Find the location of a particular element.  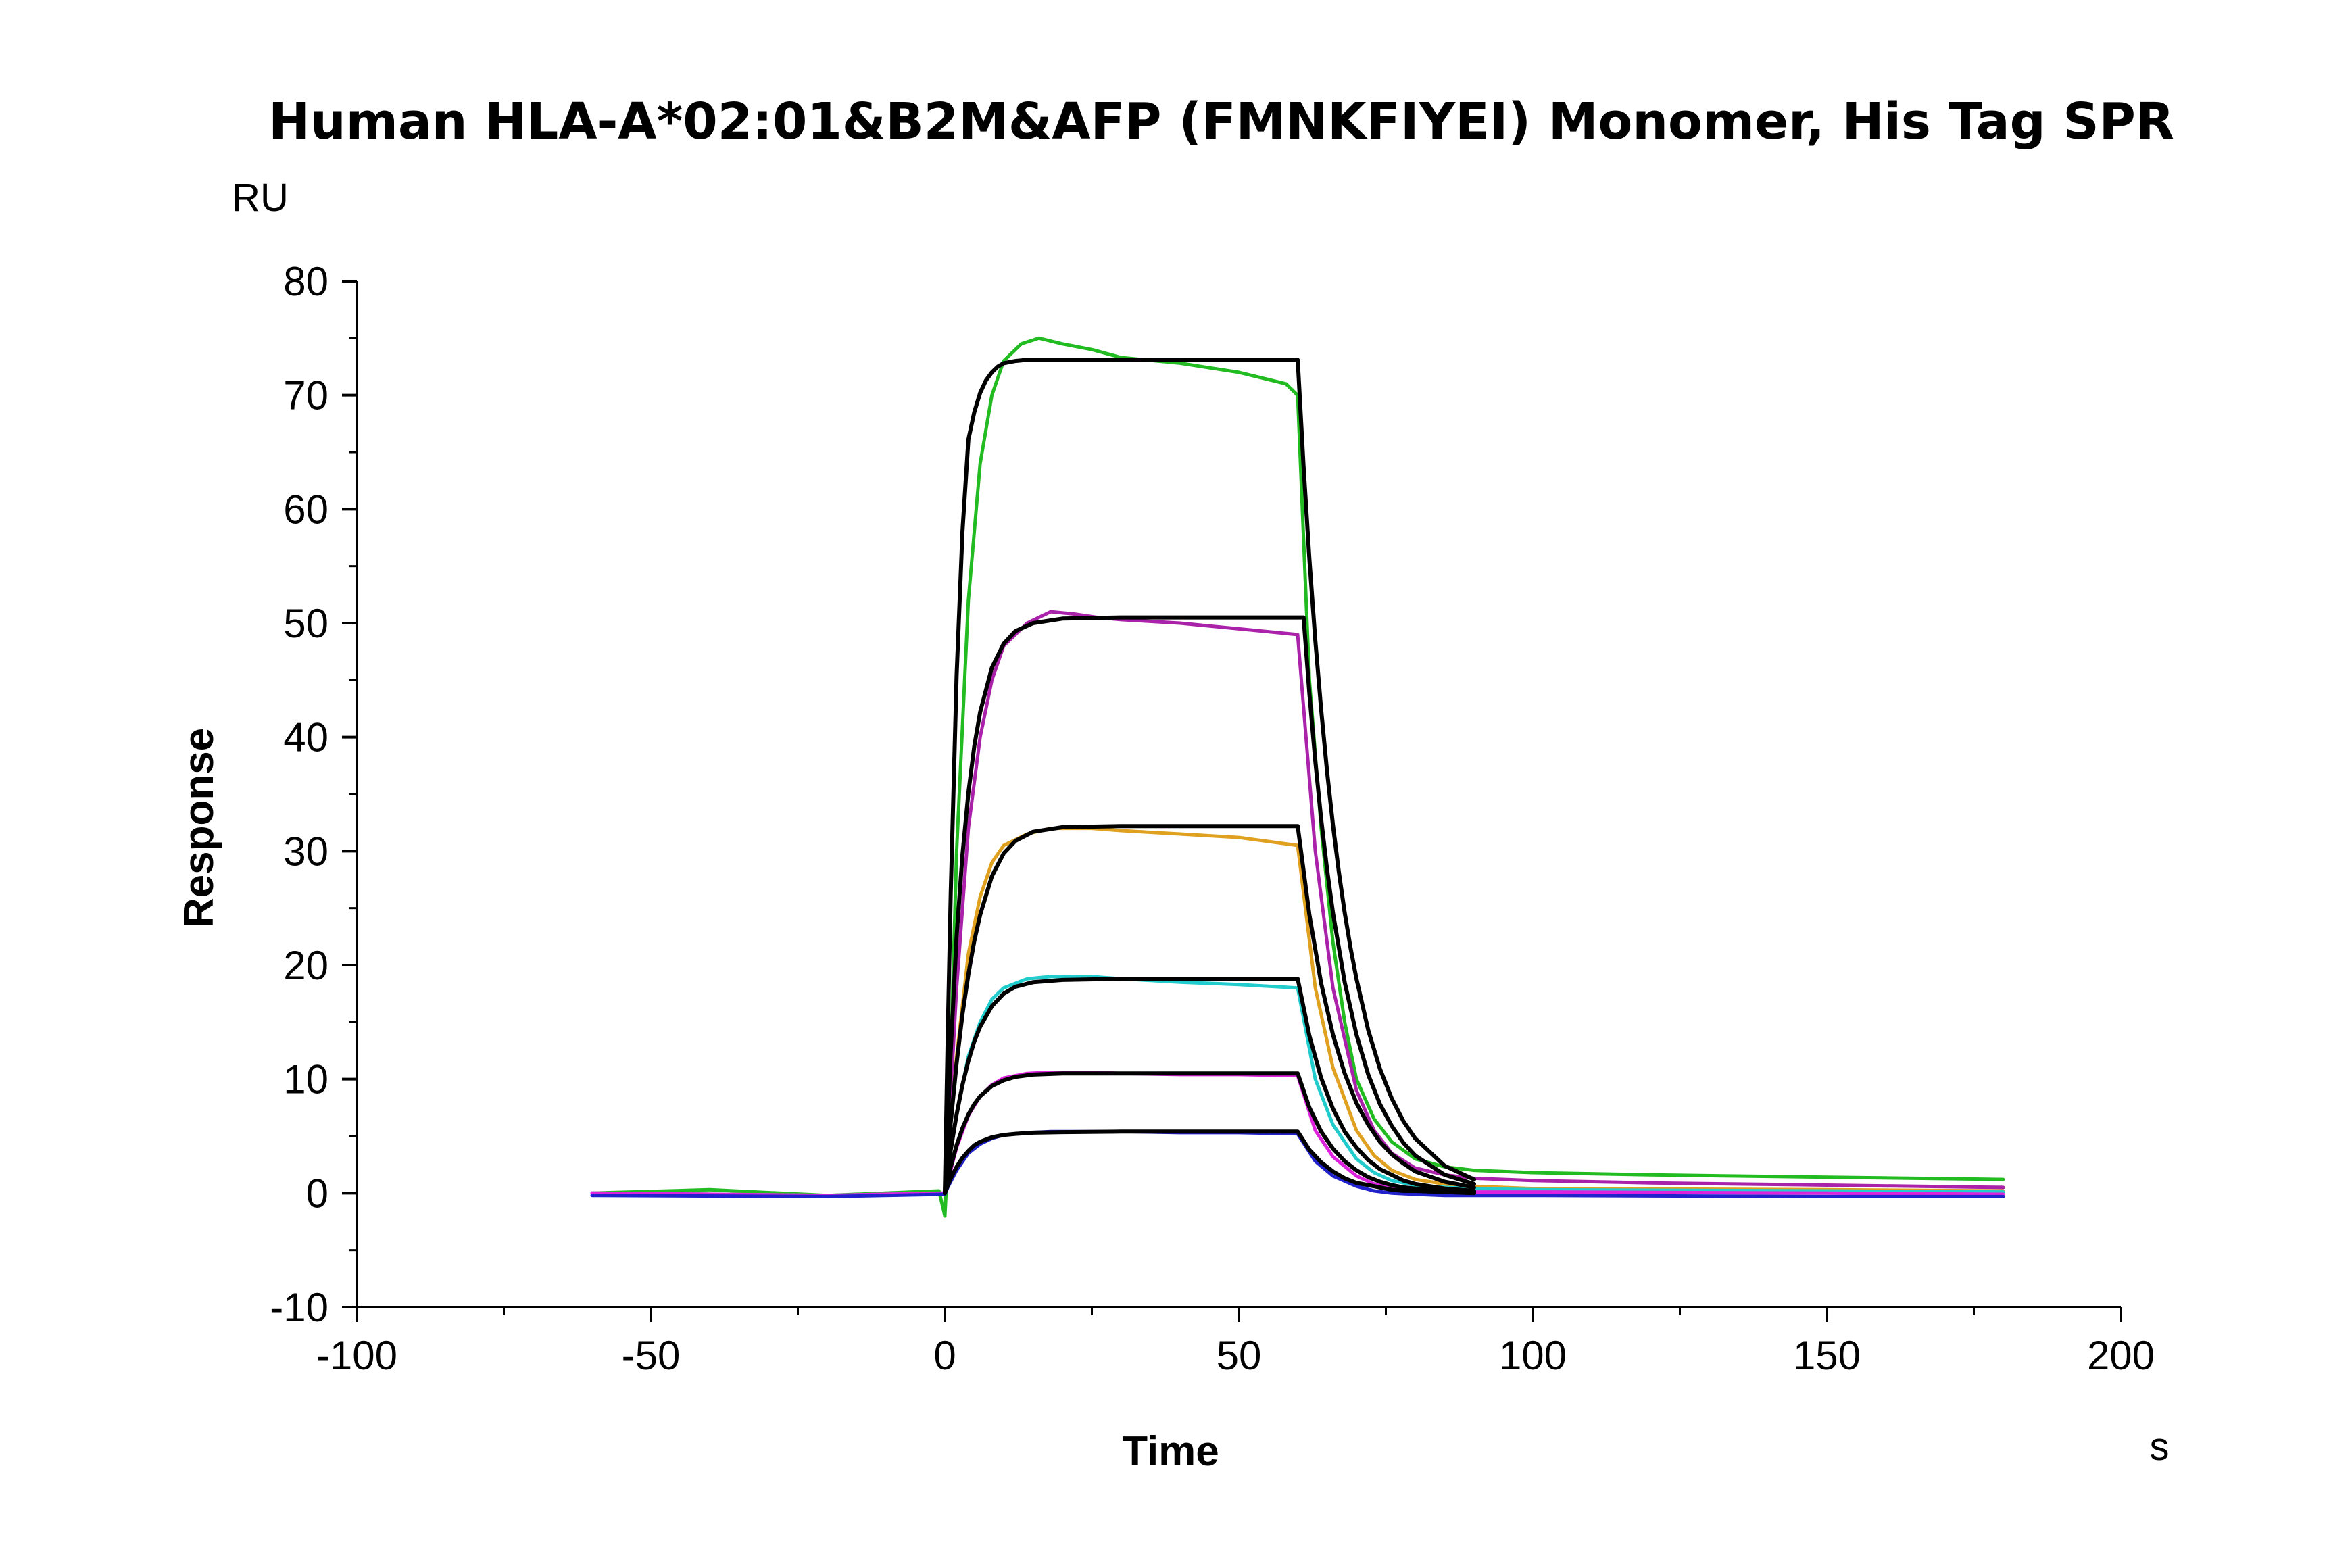

x-tick-label: 100 is located at coordinates (1533, 1355).